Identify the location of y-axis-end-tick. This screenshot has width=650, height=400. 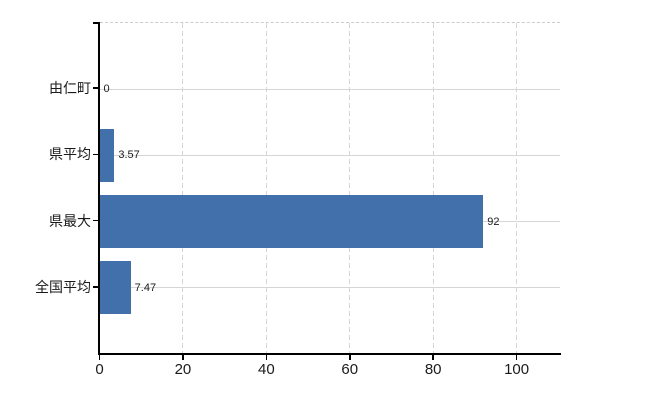
(96, 23).